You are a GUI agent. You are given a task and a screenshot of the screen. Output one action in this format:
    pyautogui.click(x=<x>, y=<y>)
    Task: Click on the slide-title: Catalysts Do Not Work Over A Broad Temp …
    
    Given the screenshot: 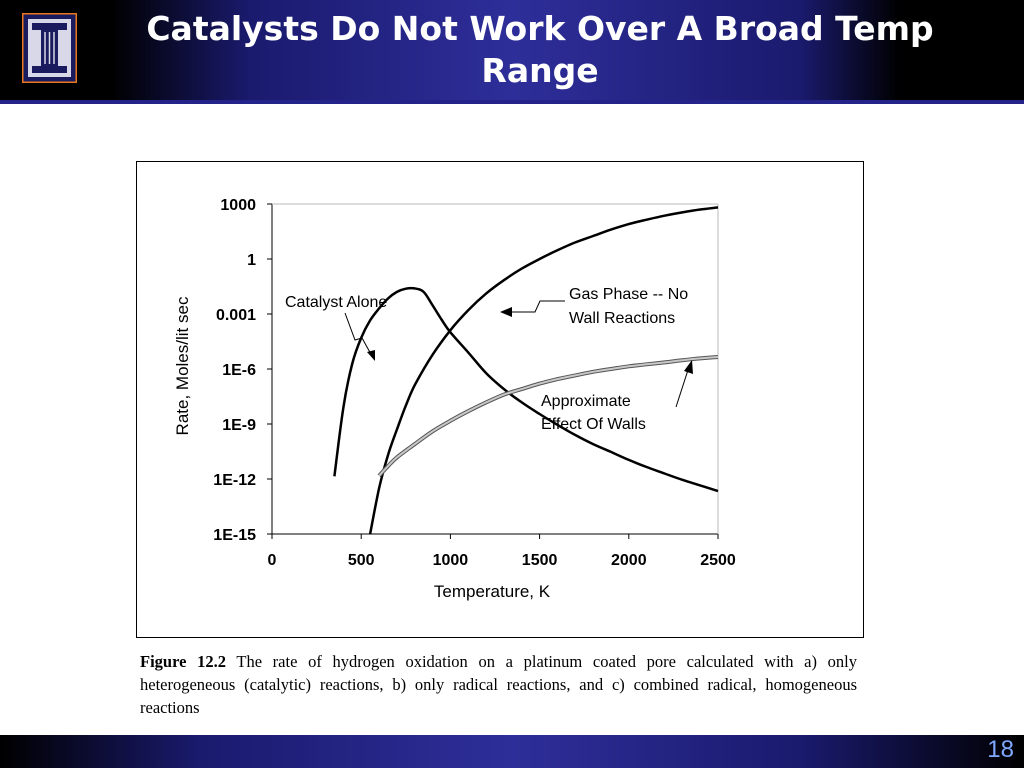 What is the action you would take?
    pyautogui.click(x=540, y=49)
    